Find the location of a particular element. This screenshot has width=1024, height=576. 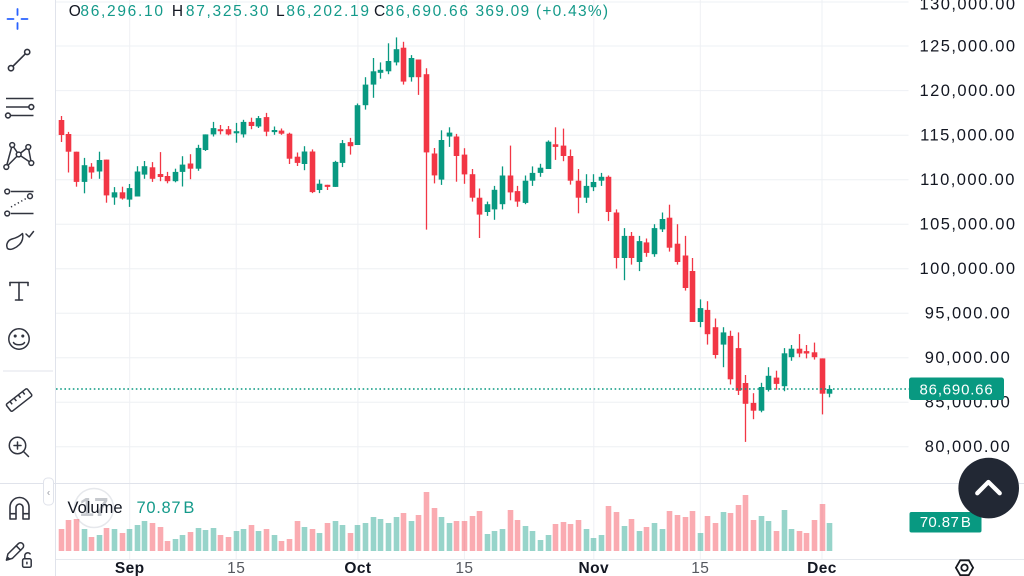

svg-text: Sep is located at coordinates (130, 568).